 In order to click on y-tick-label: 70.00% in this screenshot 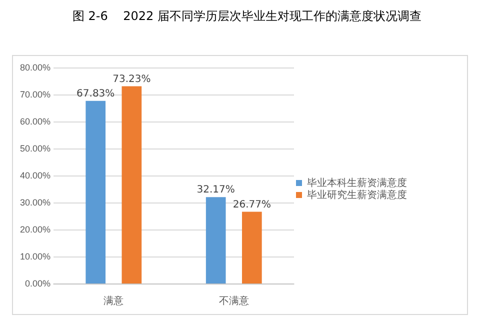, I will do `click(35, 94)`.